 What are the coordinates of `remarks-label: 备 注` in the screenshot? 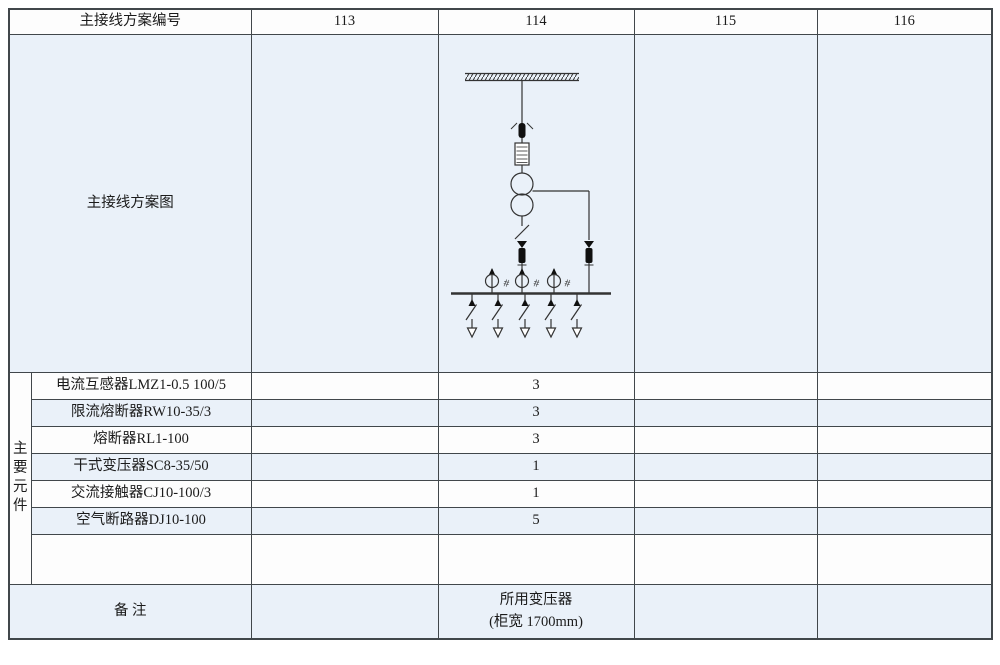 It's located at (130, 611).